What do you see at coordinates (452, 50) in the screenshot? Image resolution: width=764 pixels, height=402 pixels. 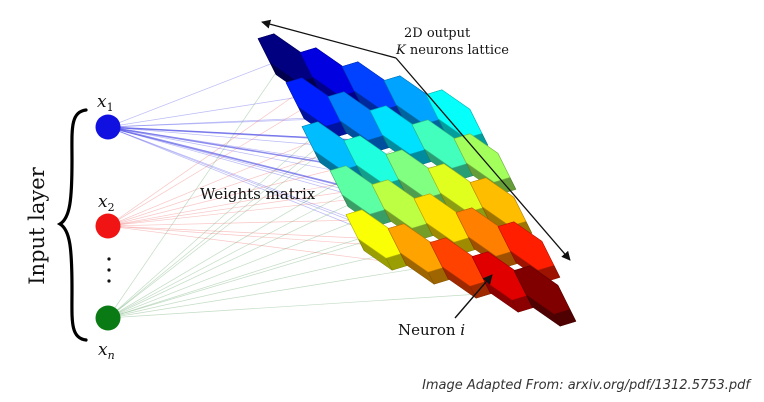 I see `output-title-line2: K neurons lattice` at bounding box center [452, 50].